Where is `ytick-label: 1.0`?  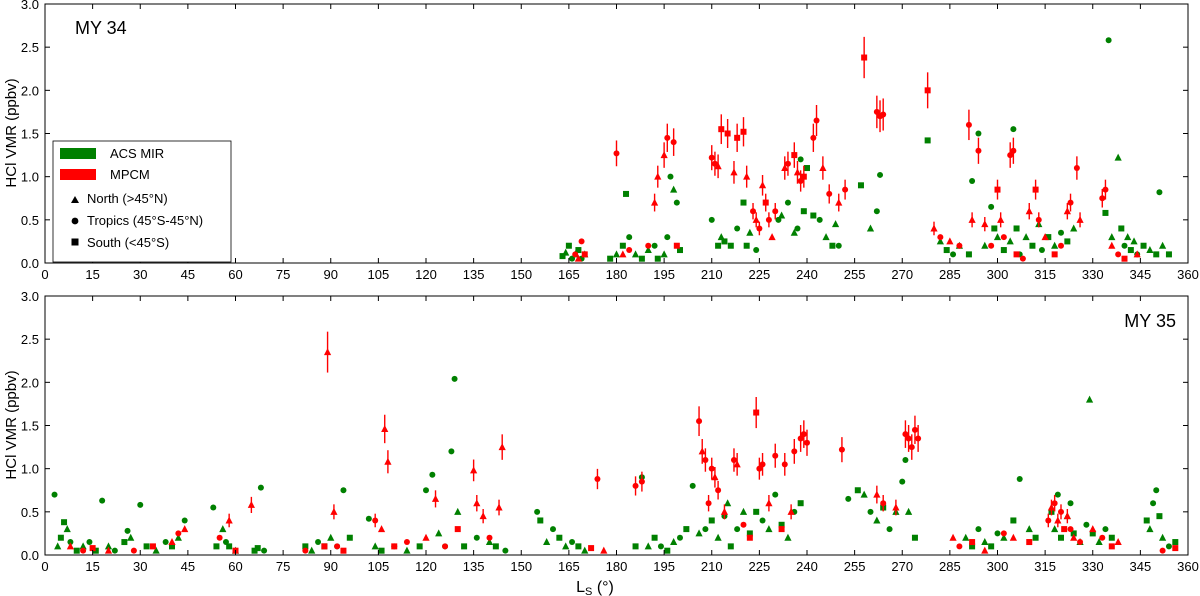
ytick-label: 1.0 is located at coordinates (30, 469).